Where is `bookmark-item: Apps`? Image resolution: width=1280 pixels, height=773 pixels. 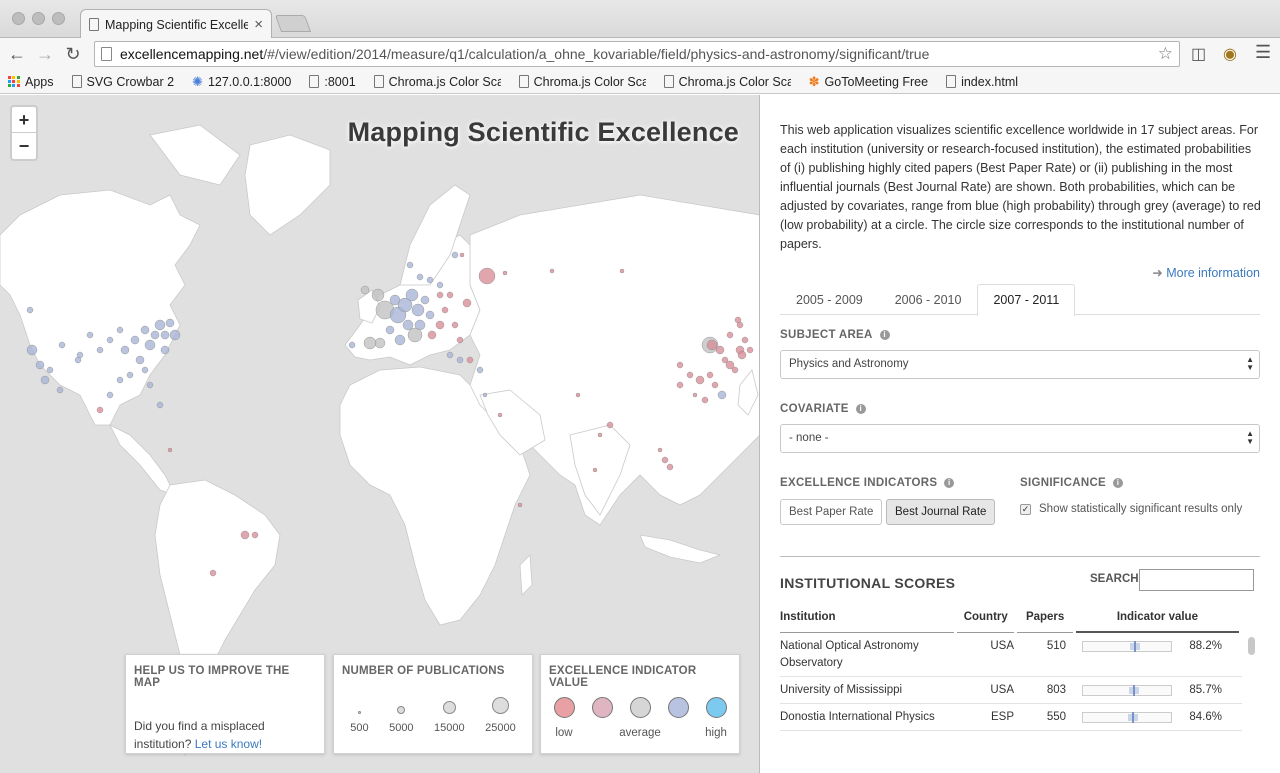 bookmark-item: Apps is located at coordinates (31, 82).